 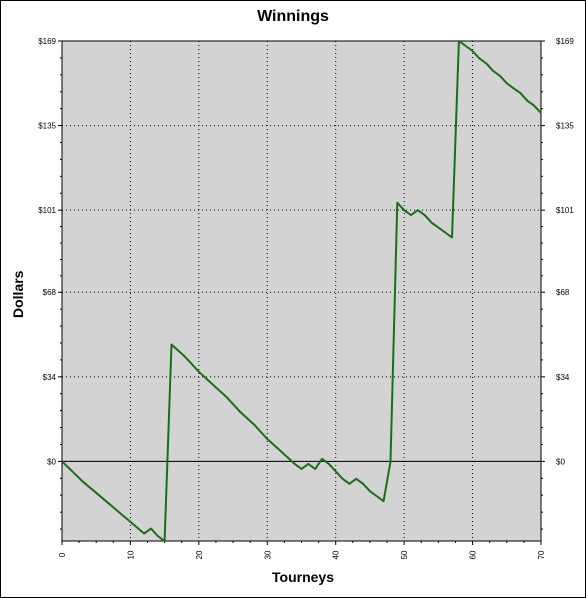 I want to click on x-tick-label: 40, so click(x=336, y=554).